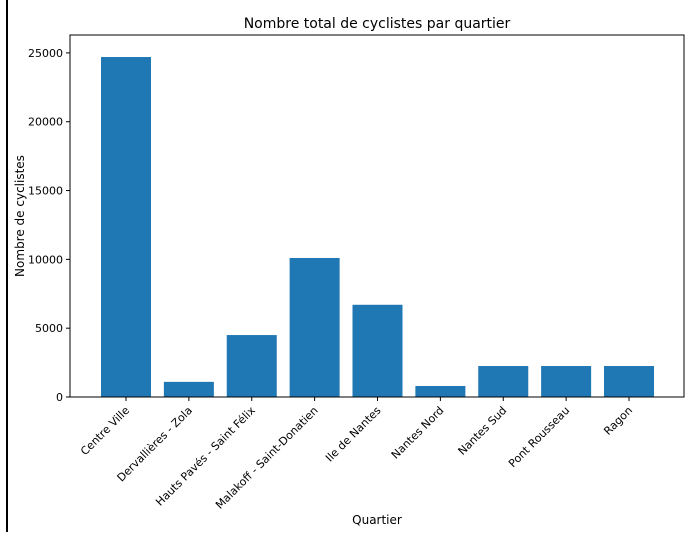  What do you see at coordinates (377, 24) in the screenshot?
I see `chart-title: Nombre total de cyclistes par quartier` at bounding box center [377, 24].